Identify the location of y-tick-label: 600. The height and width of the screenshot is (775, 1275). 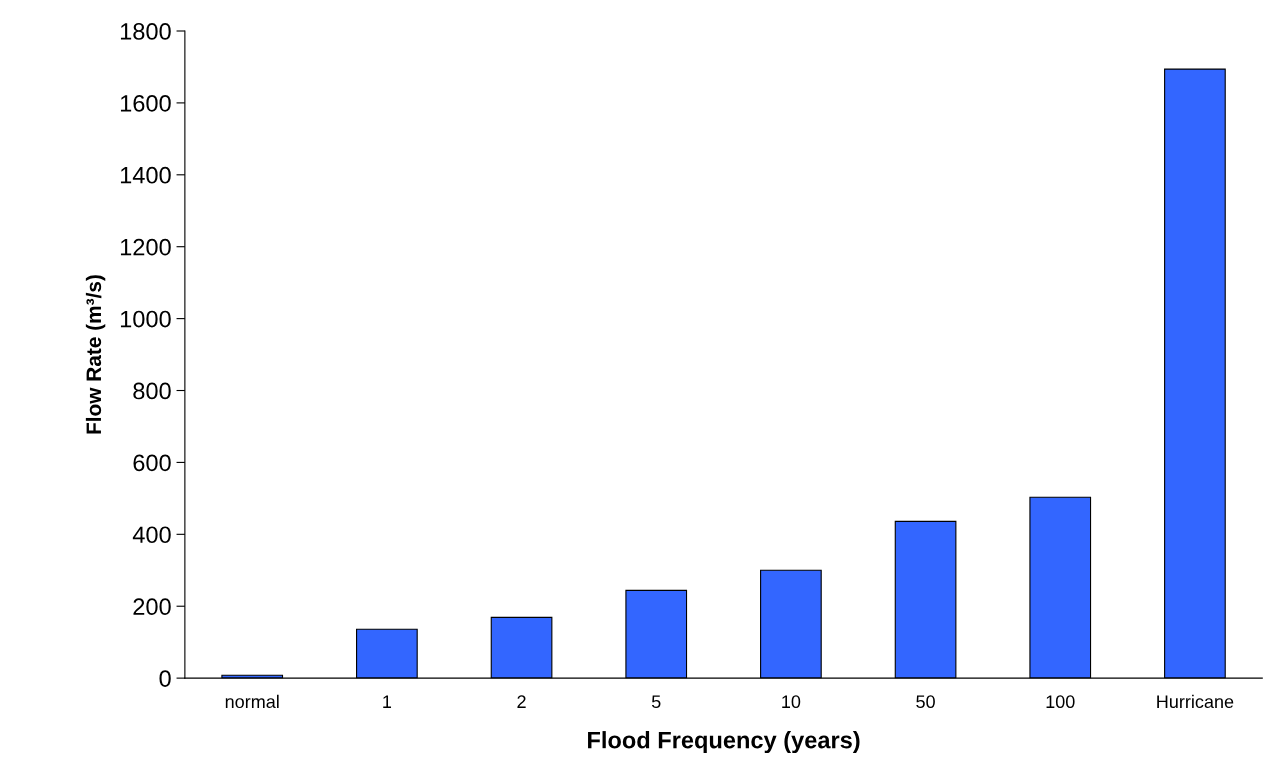
(152, 463).